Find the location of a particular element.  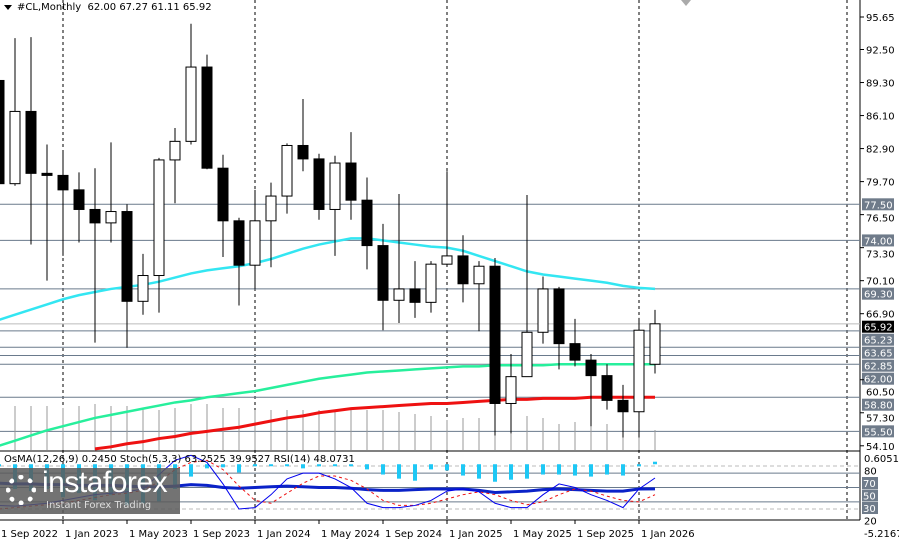

price-tick-label: 82.90 is located at coordinates (880, 150).